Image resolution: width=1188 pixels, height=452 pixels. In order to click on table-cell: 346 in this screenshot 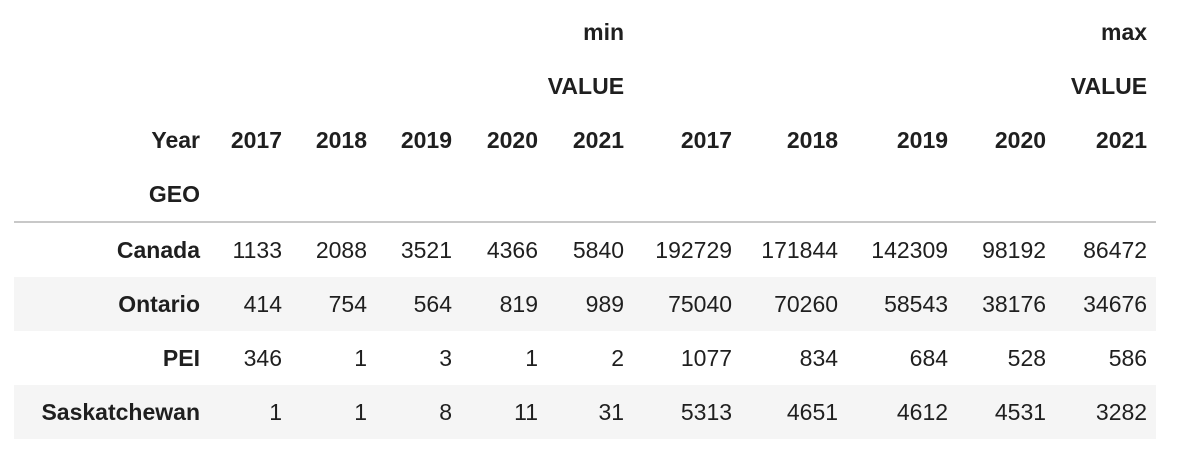, I will do `click(262, 358)`.